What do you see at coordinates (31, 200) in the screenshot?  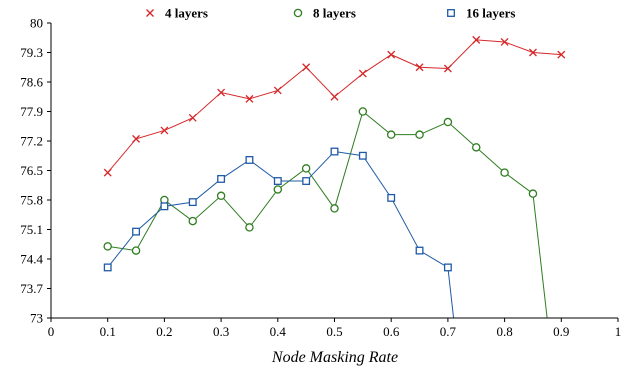 I see `y-tick-label: 75.8` at bounding box center [31, 200].